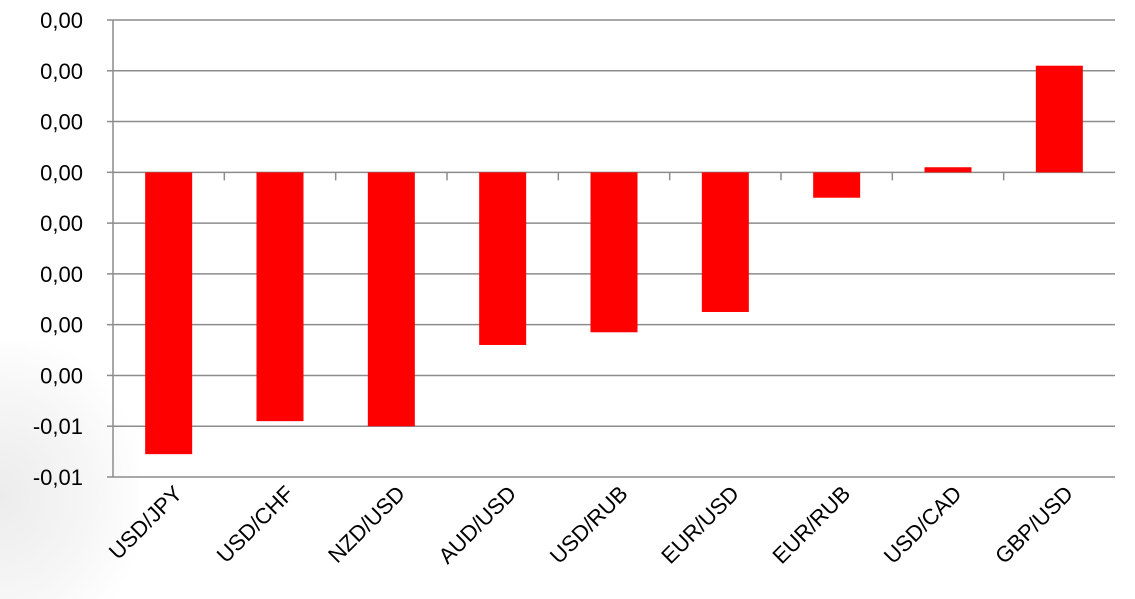 The width and height of the screenshot is (1135, 599). I want to click on x-tick-label: USD/JPY, so click(146, 523).